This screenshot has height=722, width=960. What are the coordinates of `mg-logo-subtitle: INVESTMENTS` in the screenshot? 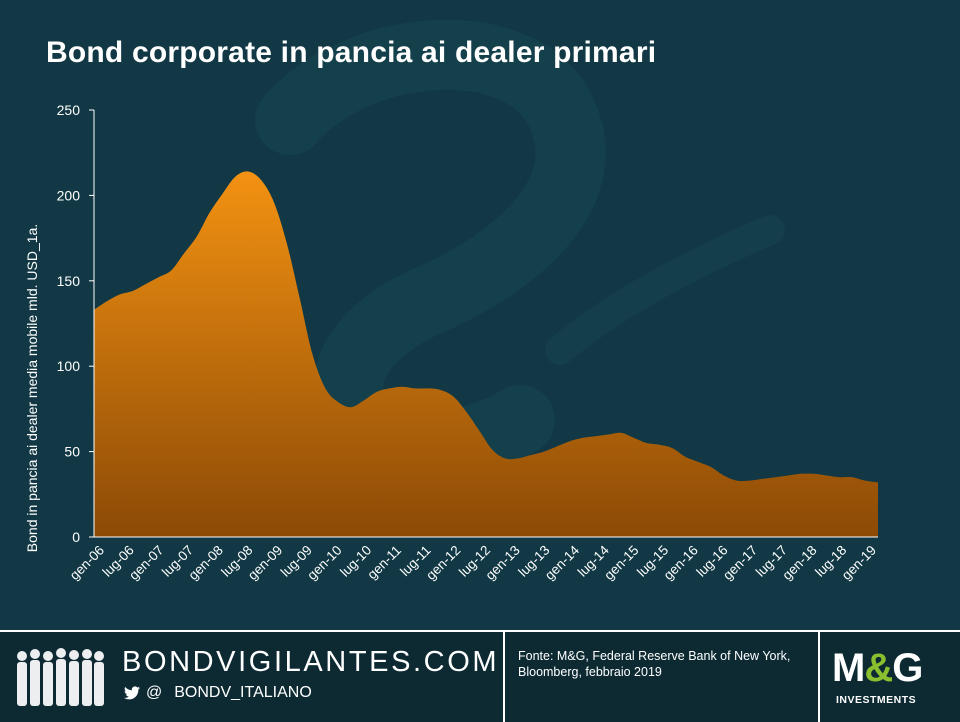 It's located at (876, 700).